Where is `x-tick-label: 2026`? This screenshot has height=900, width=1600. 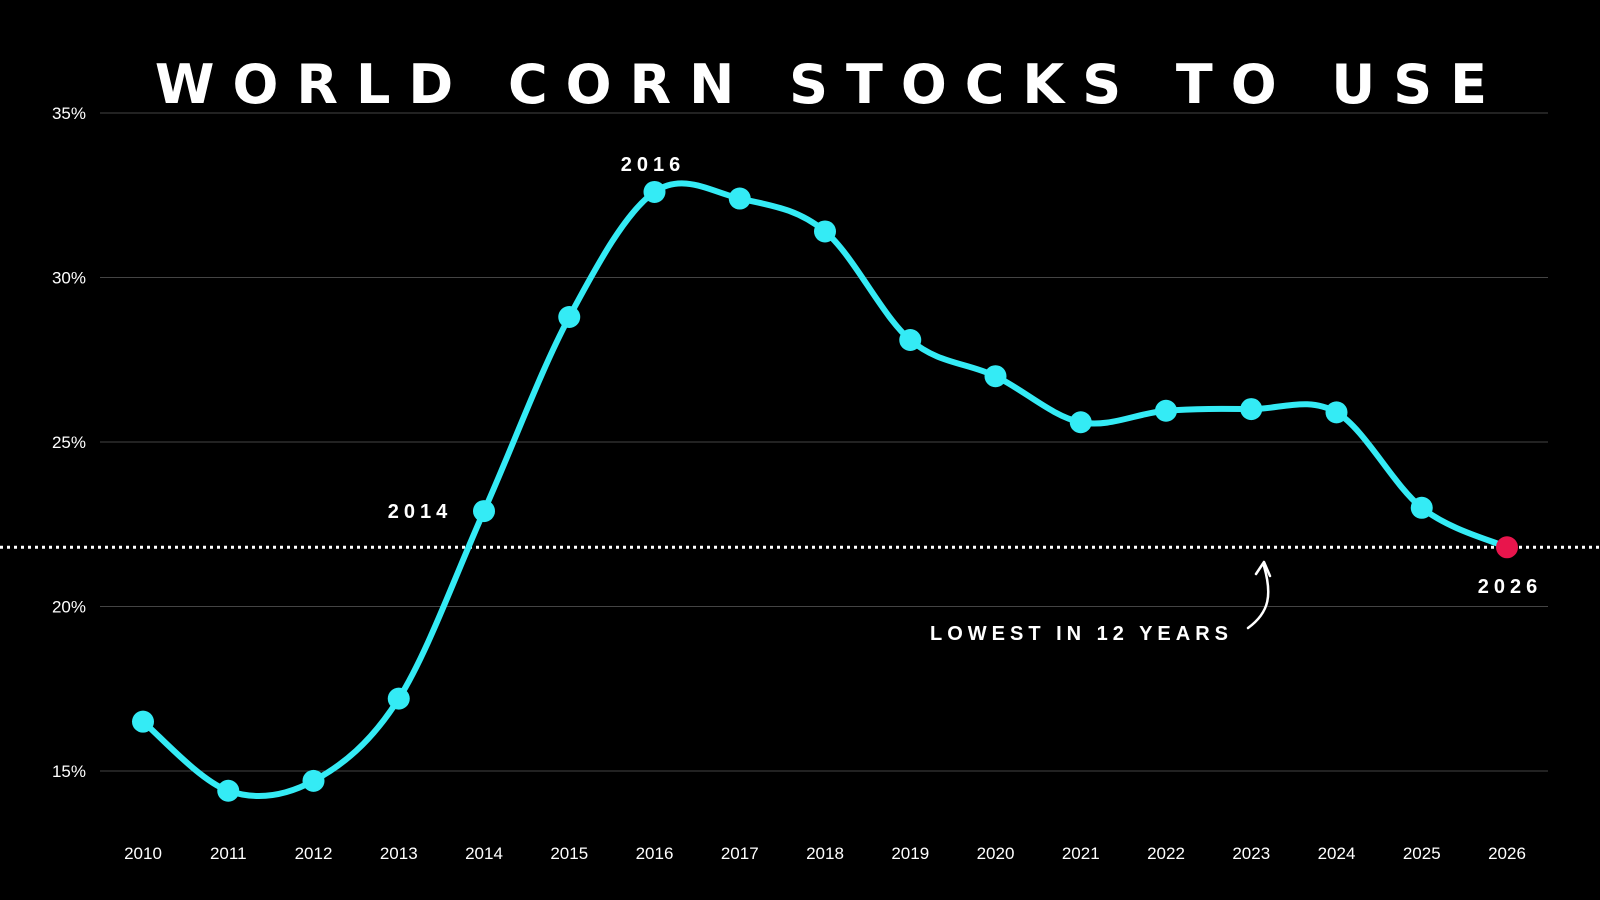
x-tick-label: 2026 is located at coordinates (1507, 853).